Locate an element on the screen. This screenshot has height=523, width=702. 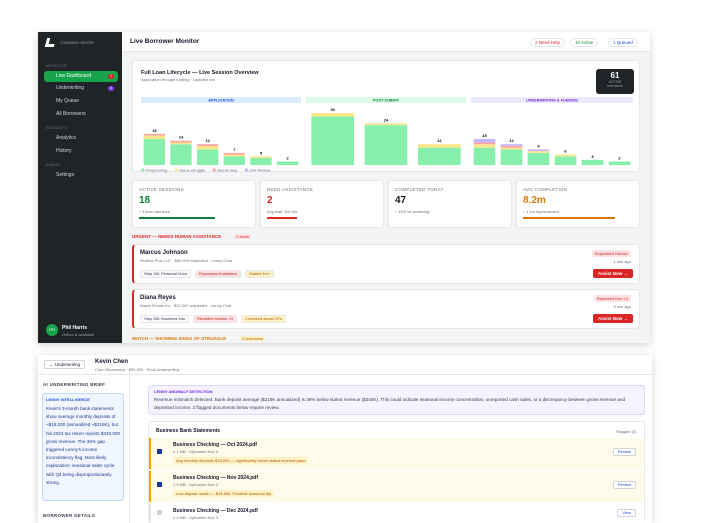
bar-total: 3 is located at coordinates (592, 156).